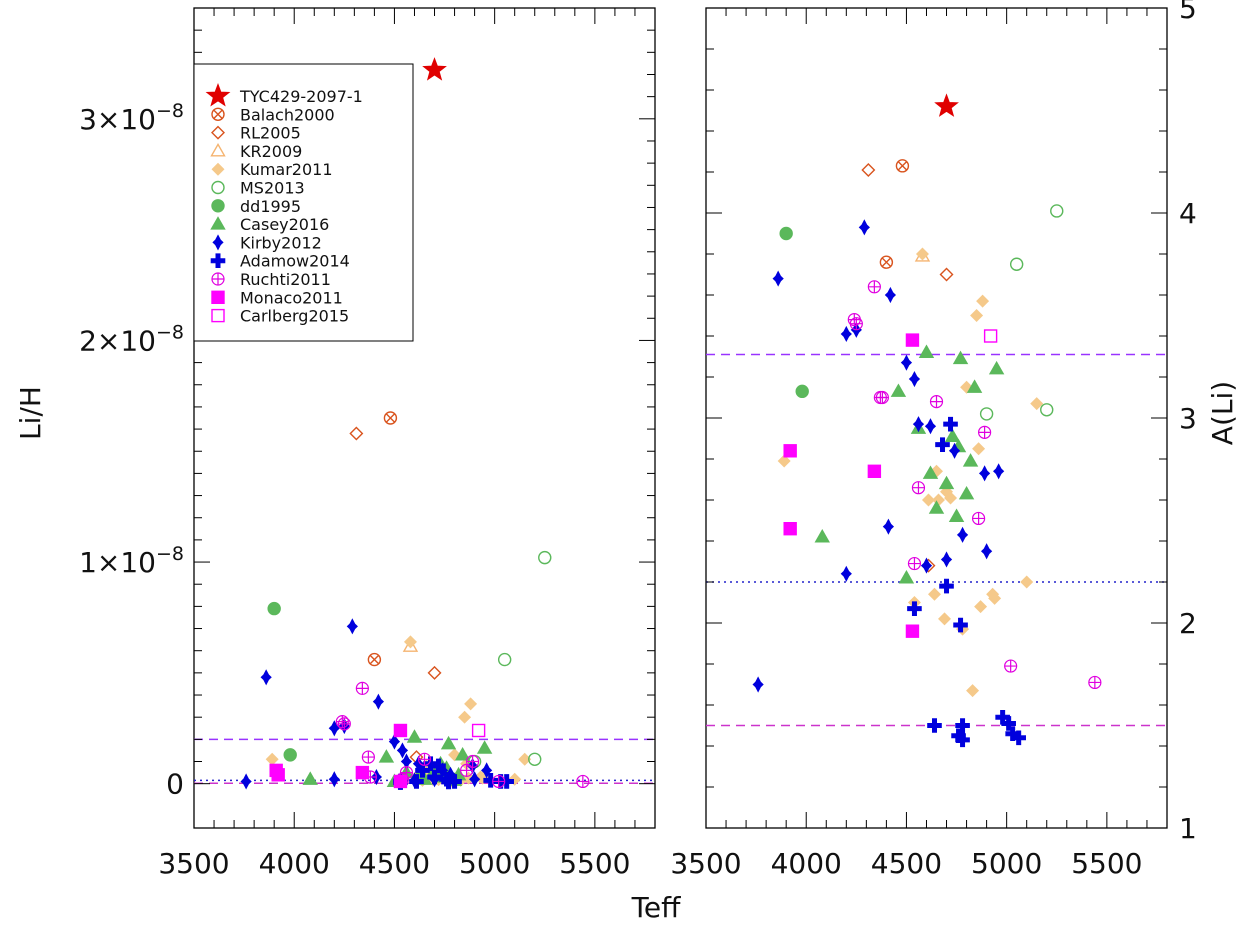 Image resolution: width=1257 pixels, height=927 pixels. What do you see at coordinates (30, 413) in the screenshot?
I see `y-axis-label-left: Li/H` at bounding box center [30, 413].